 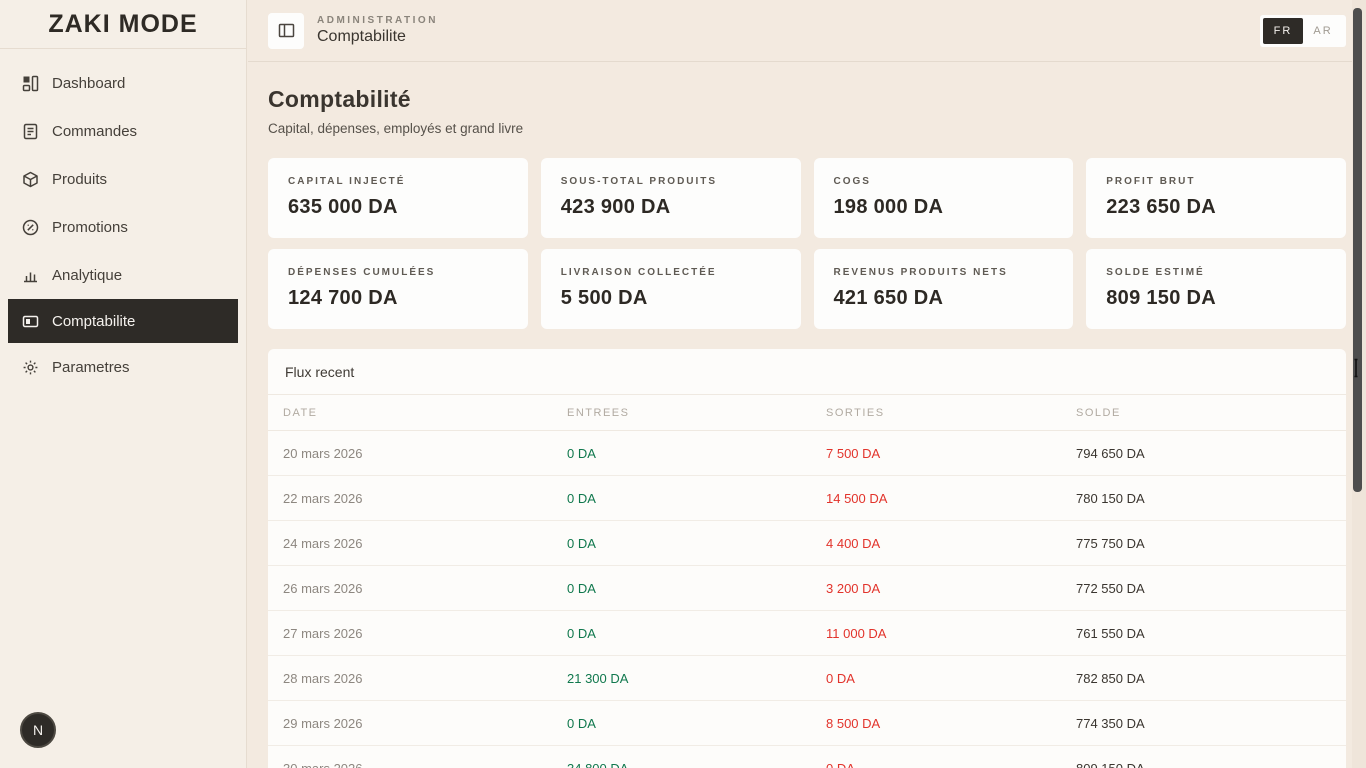 I want to click on sidebar-item-parametres: Parametres, so click(x=123, y=367).